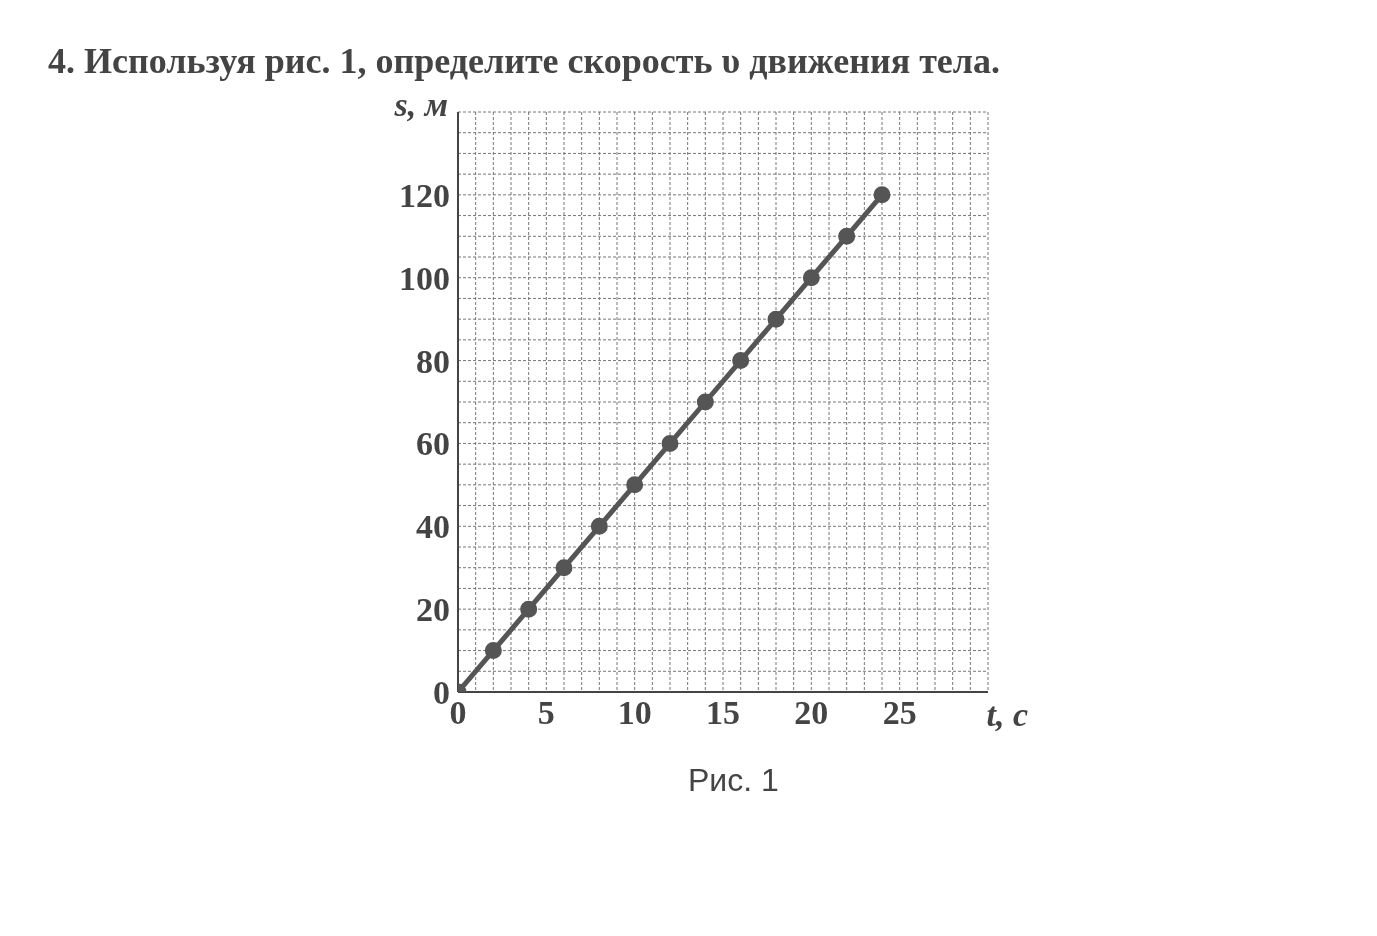  Describe the element at coordinates (899, 713) in the screenshot. I see `x-tick-label: 25` at that location.